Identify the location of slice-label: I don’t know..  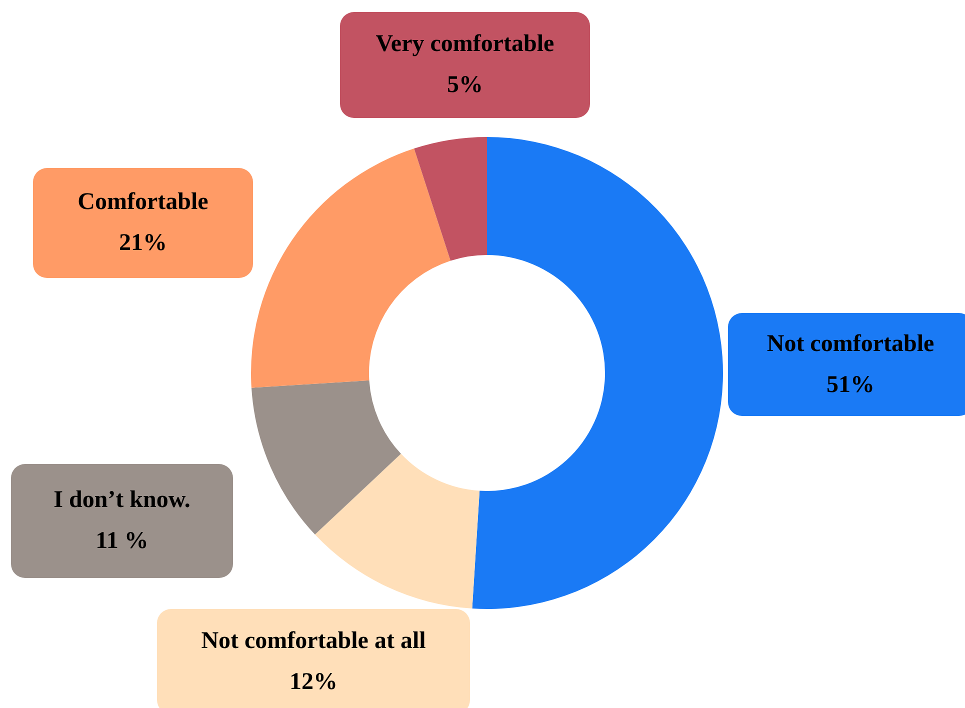
(122, 500).